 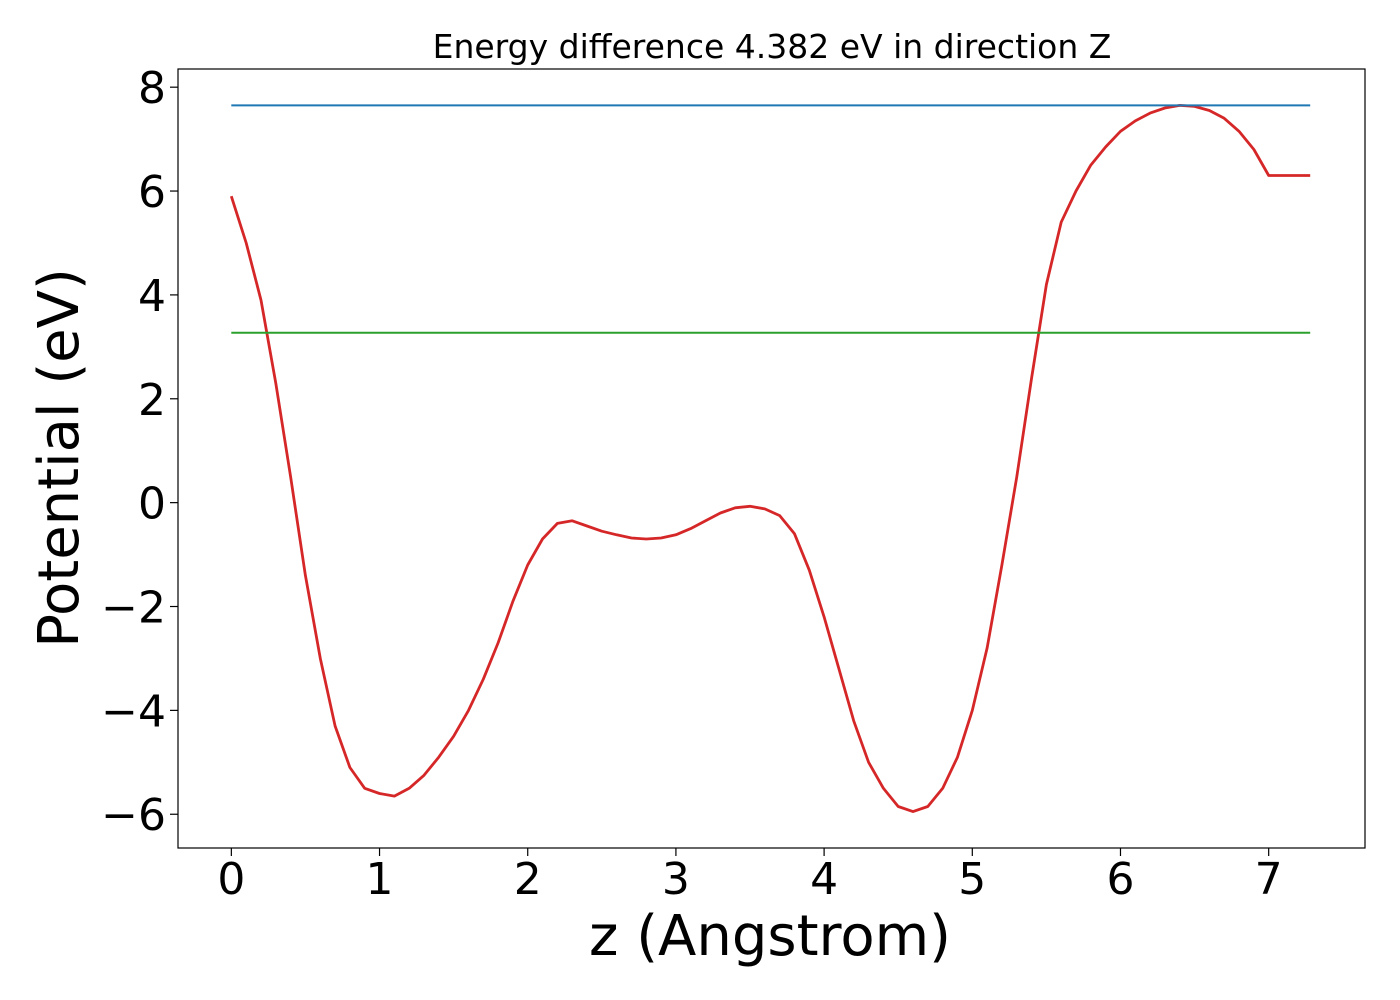 What do you see at coordinates (972, 879) in the screenshot?
I see `x-tick-label: 5` at bounding box center [972, 879].